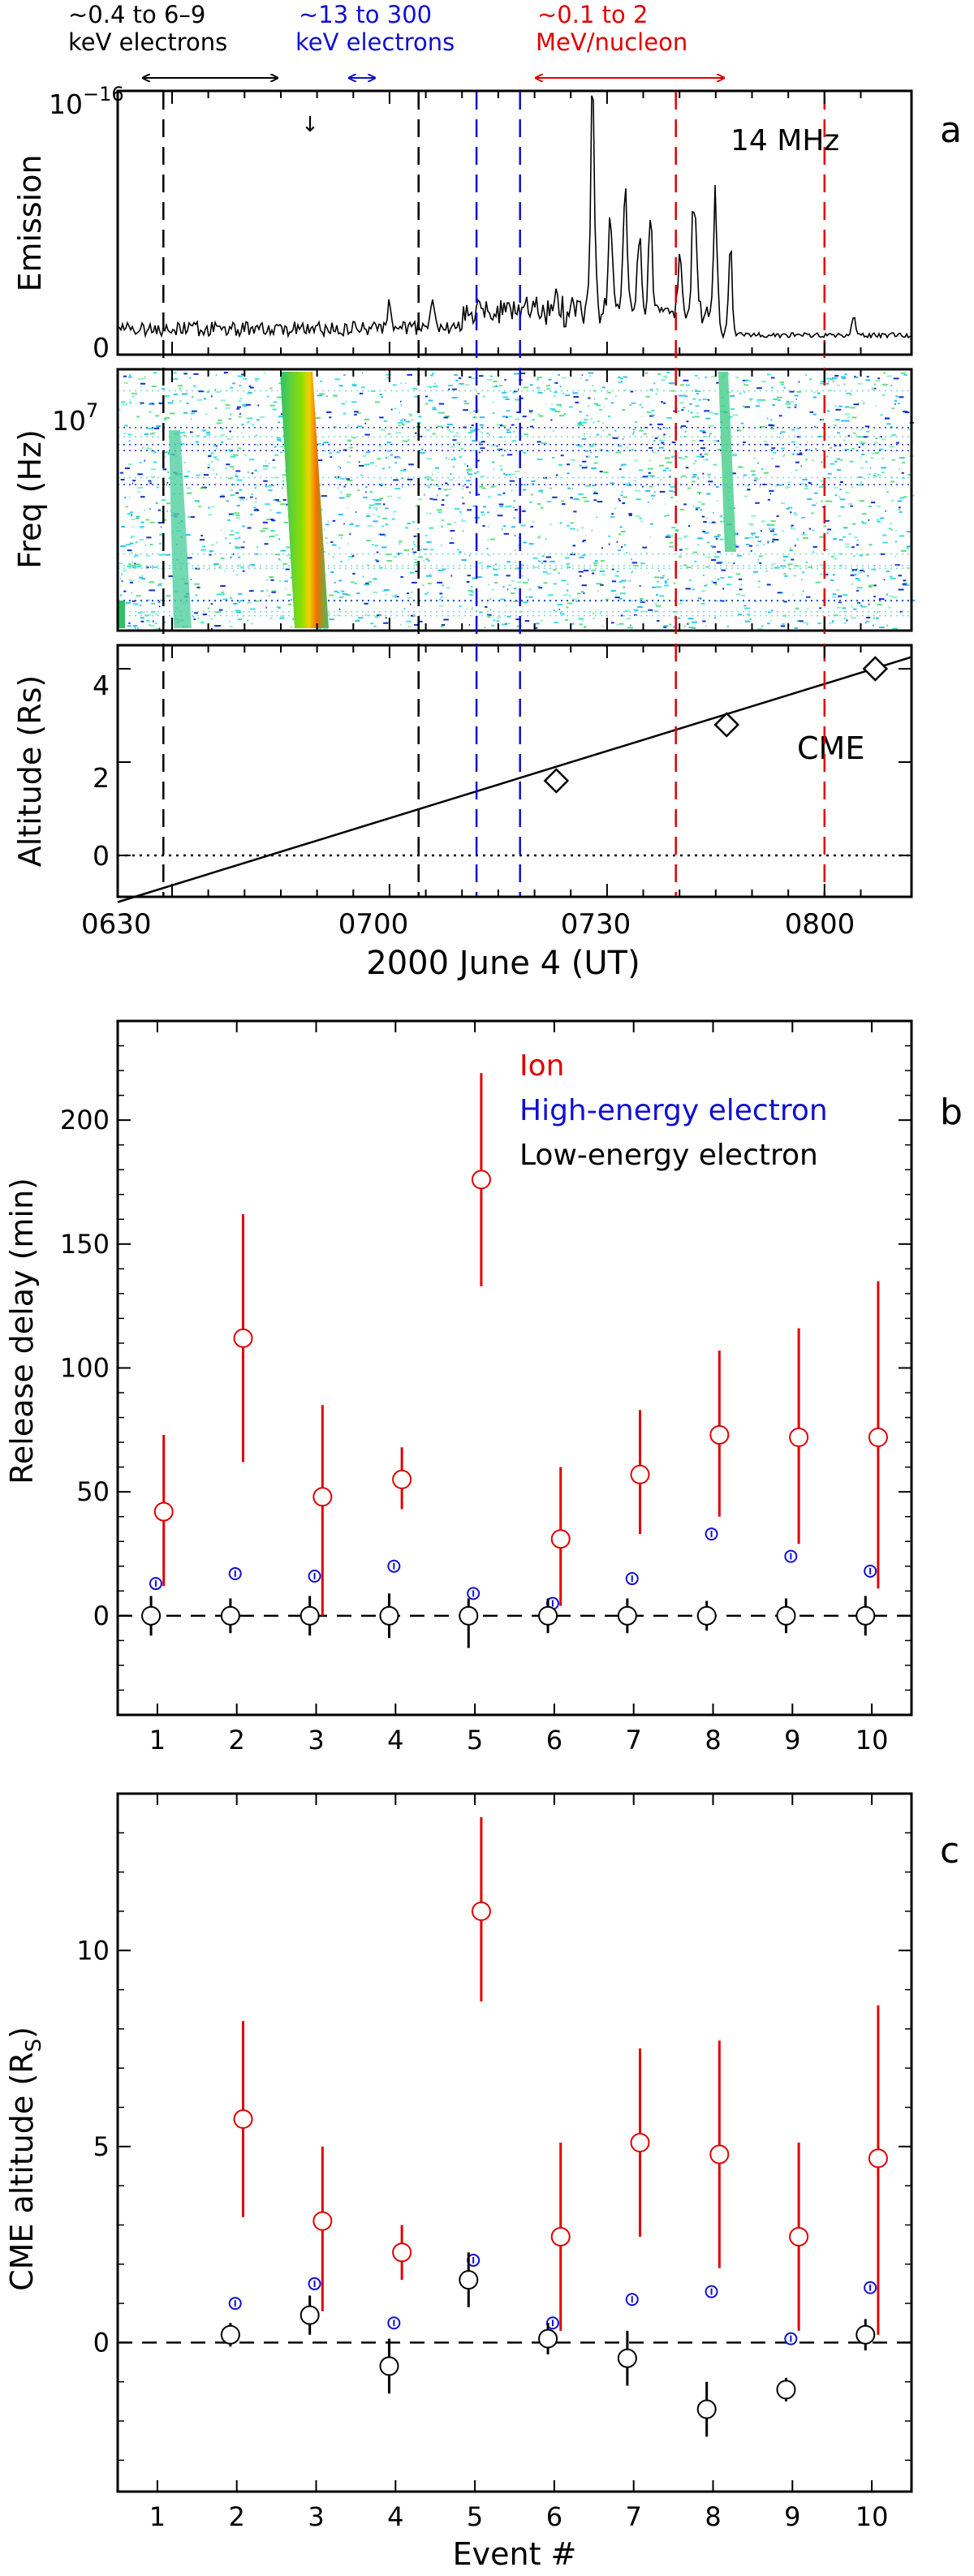 The width and height of the screenshot is (974, 2576). Describe the element at coordinates (25, 2159) in the screenshot. I see `panel-c-ylabel: CME altitude (RS)` at that location.